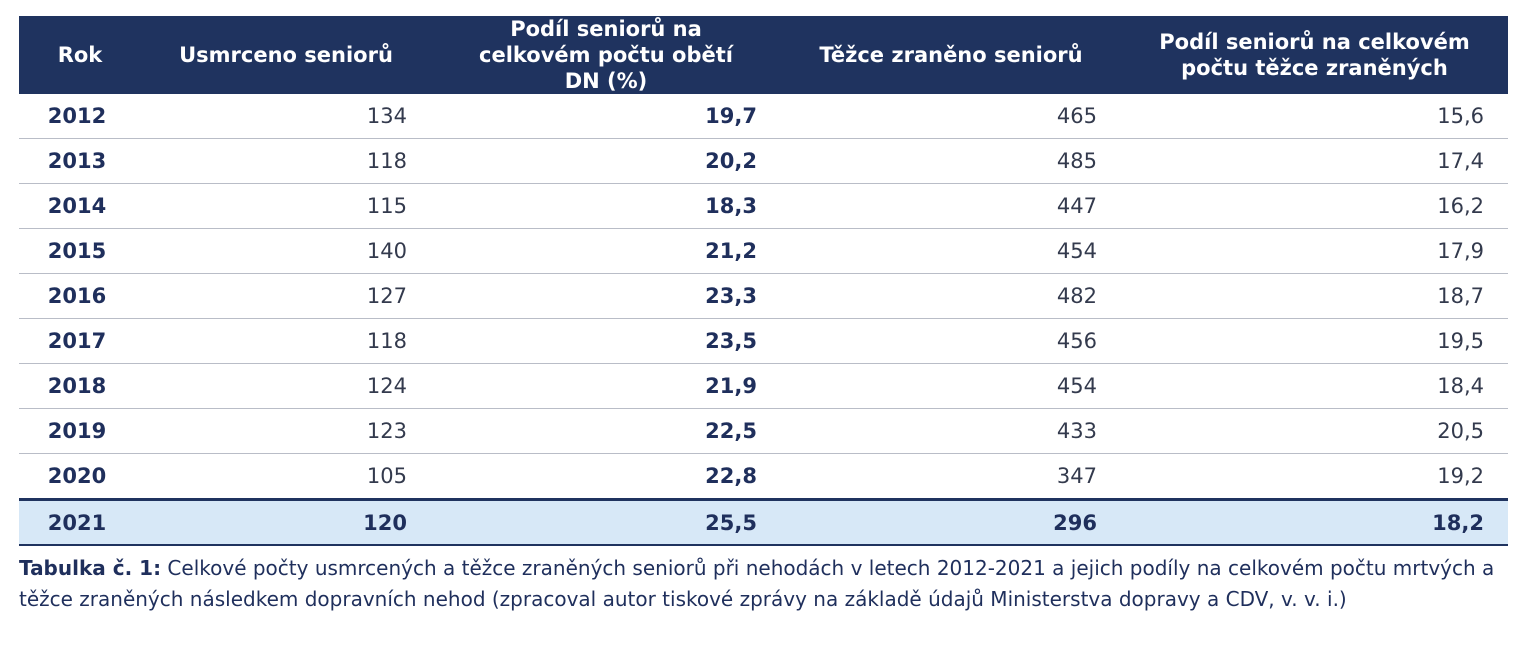 Image resolution: width=1522 pixels, height=652 pixels. Describe the element at coordinates (286, 431) in the screenshot. I see `cell-killed: 123` at that location.